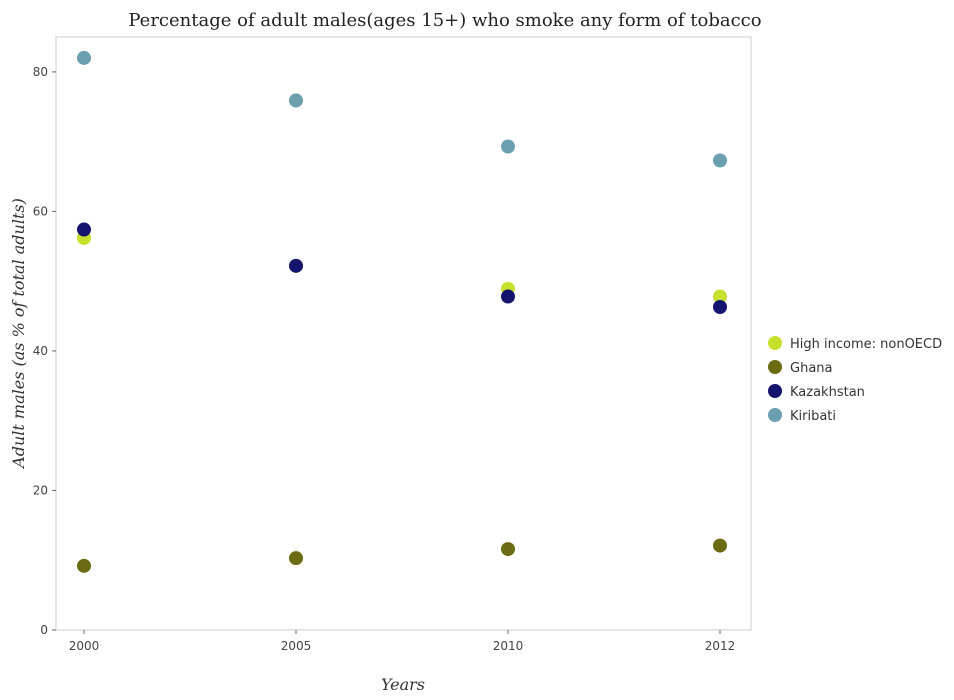 The image size is (954, 700). Describe the element at coordinates (720, 646) in the screenshot. I see `x-tick-label: 2012` at that location.